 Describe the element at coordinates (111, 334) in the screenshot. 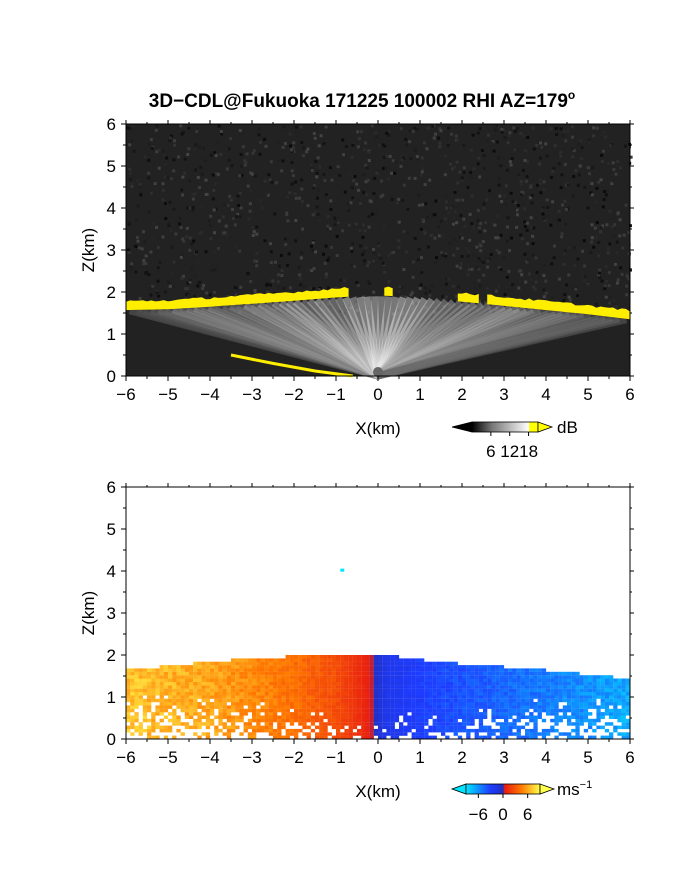

I see `reflectivity-y-tick-label: 1` at that location.